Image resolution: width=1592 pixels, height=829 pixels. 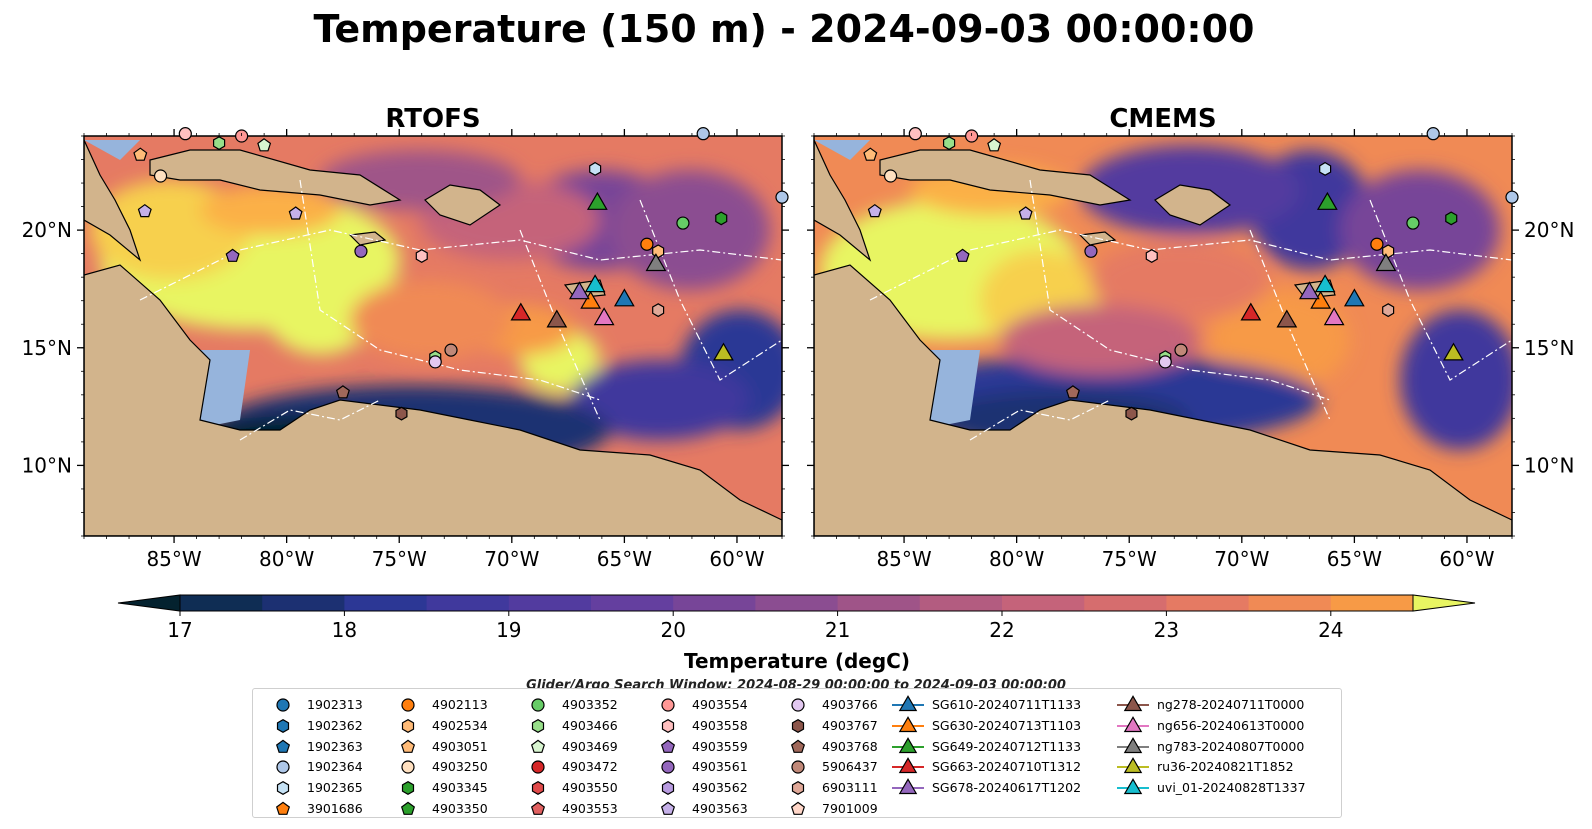 What do you see at coordinates (624, 559) in the screenshot?
I see `rtofs-x-tick-label: 65°W` at bounding box center [624, 559].